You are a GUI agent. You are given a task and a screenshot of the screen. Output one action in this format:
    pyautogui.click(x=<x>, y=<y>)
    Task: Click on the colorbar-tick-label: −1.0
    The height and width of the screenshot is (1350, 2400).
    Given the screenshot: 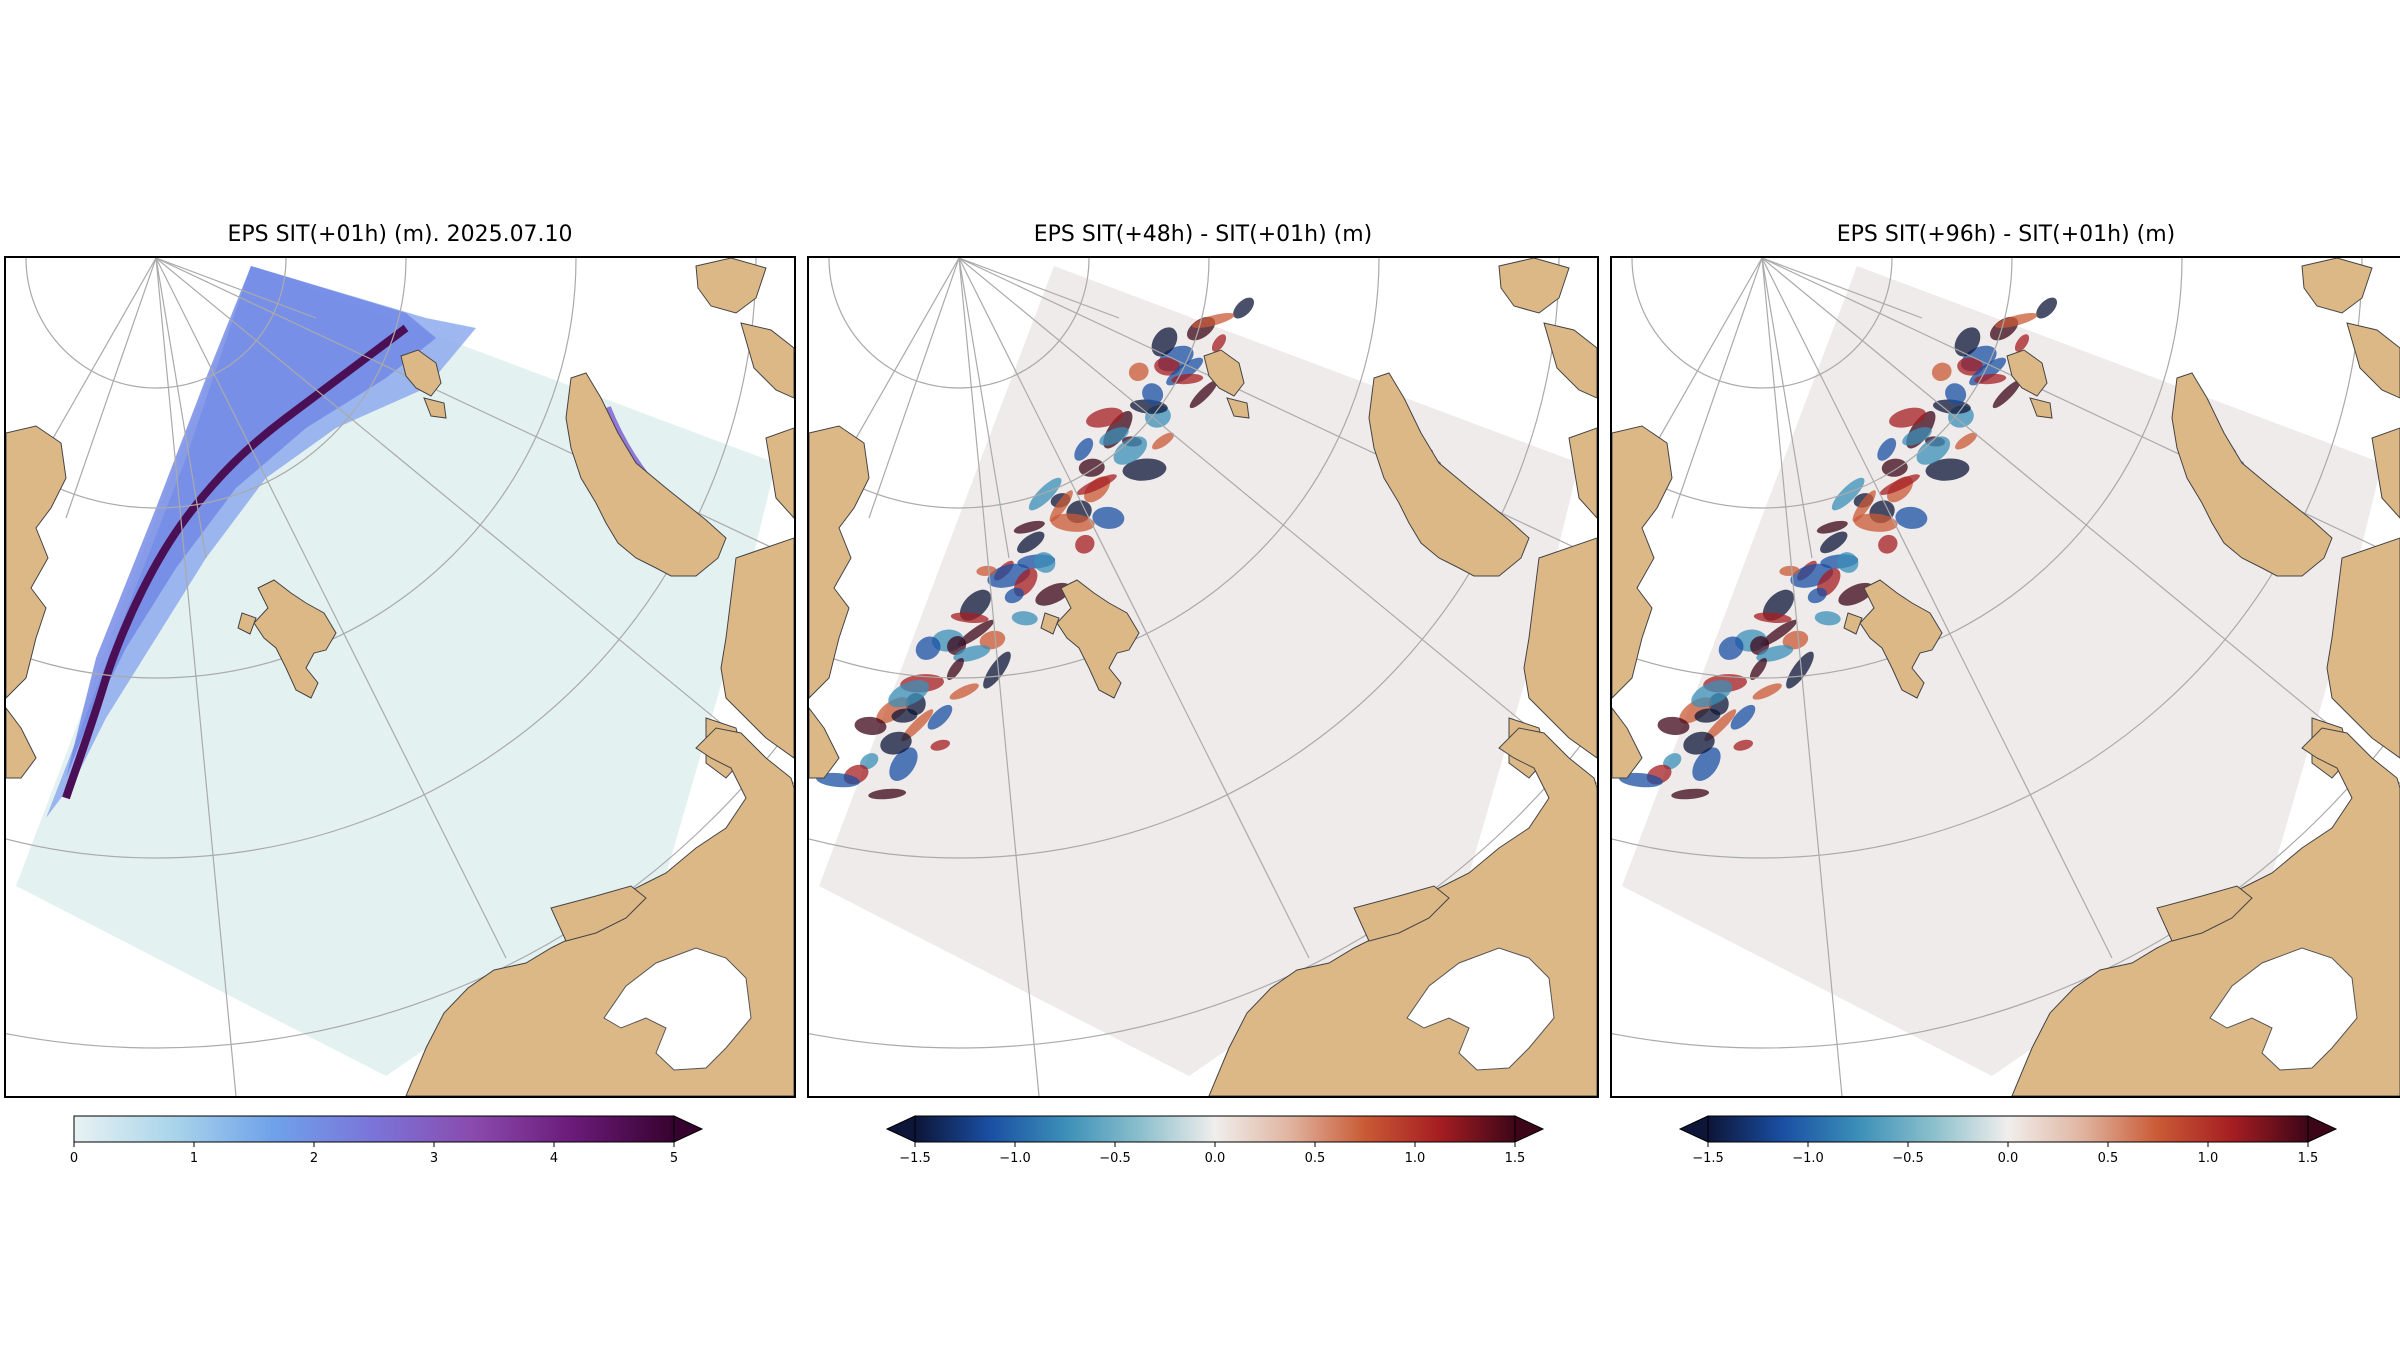 What is the action you would take?
    pyautogui.click(x=1015, y=1158)
    